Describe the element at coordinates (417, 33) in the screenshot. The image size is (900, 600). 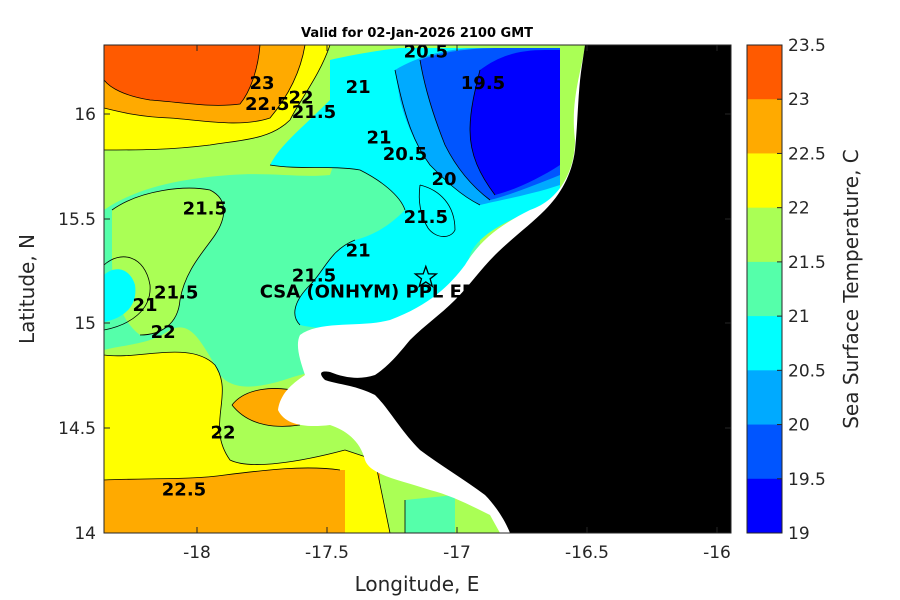
I see `map-title: Valid for 02-Jan-2026 2100 GMT` at that location.